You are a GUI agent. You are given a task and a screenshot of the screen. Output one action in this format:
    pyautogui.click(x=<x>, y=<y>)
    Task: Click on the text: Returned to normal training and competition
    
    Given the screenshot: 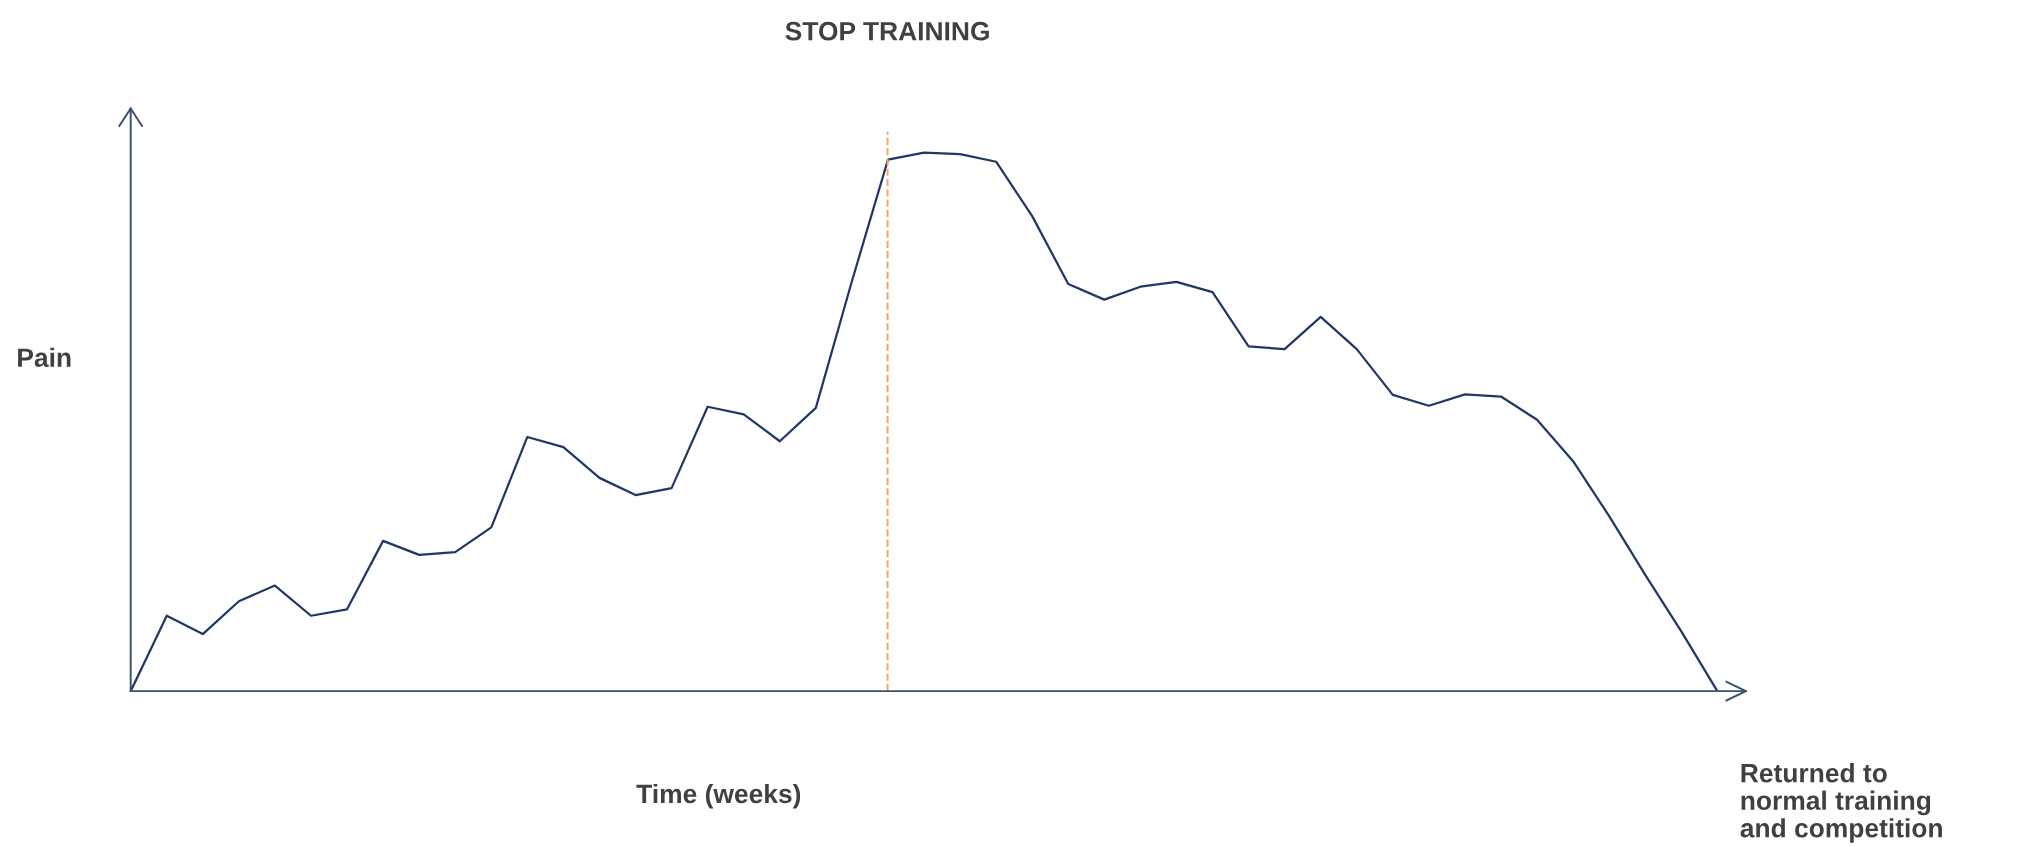 What is the action you would take?
    pyautogui.click(x=1841, y=803)
    